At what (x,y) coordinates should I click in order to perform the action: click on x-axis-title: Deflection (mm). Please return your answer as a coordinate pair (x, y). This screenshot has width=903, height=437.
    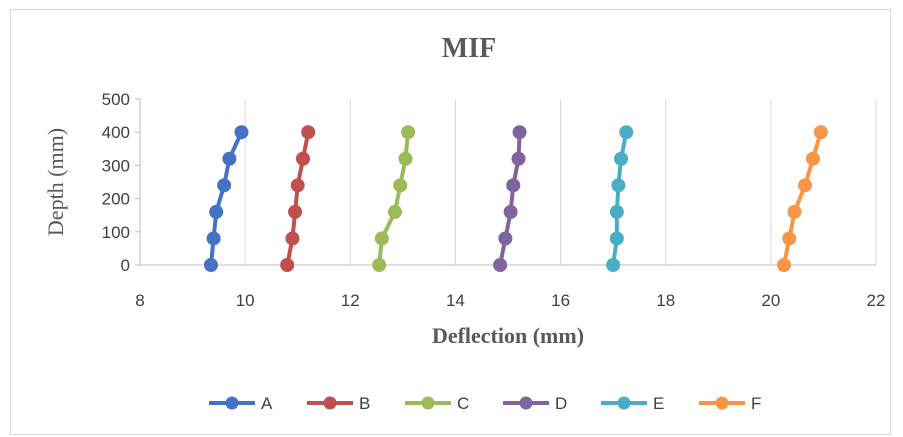
    Looking at the image, I should click on (508, 335).